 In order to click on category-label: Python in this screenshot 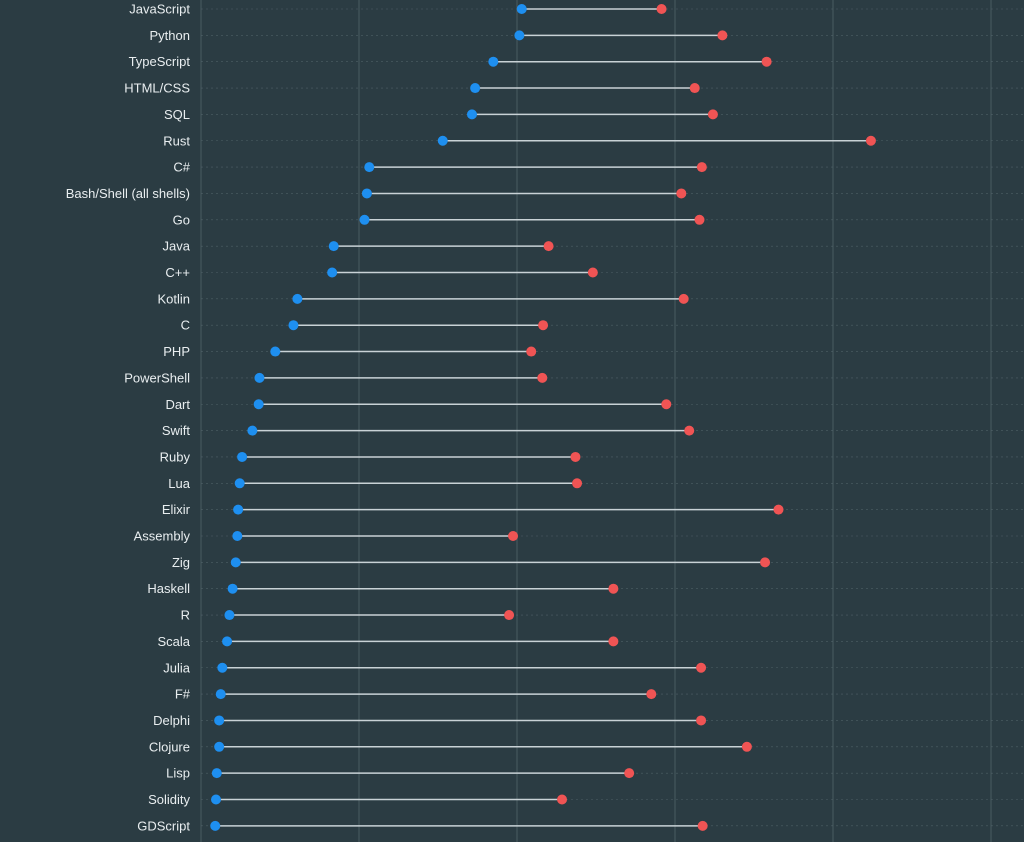, I will do `click(170, 35)`.